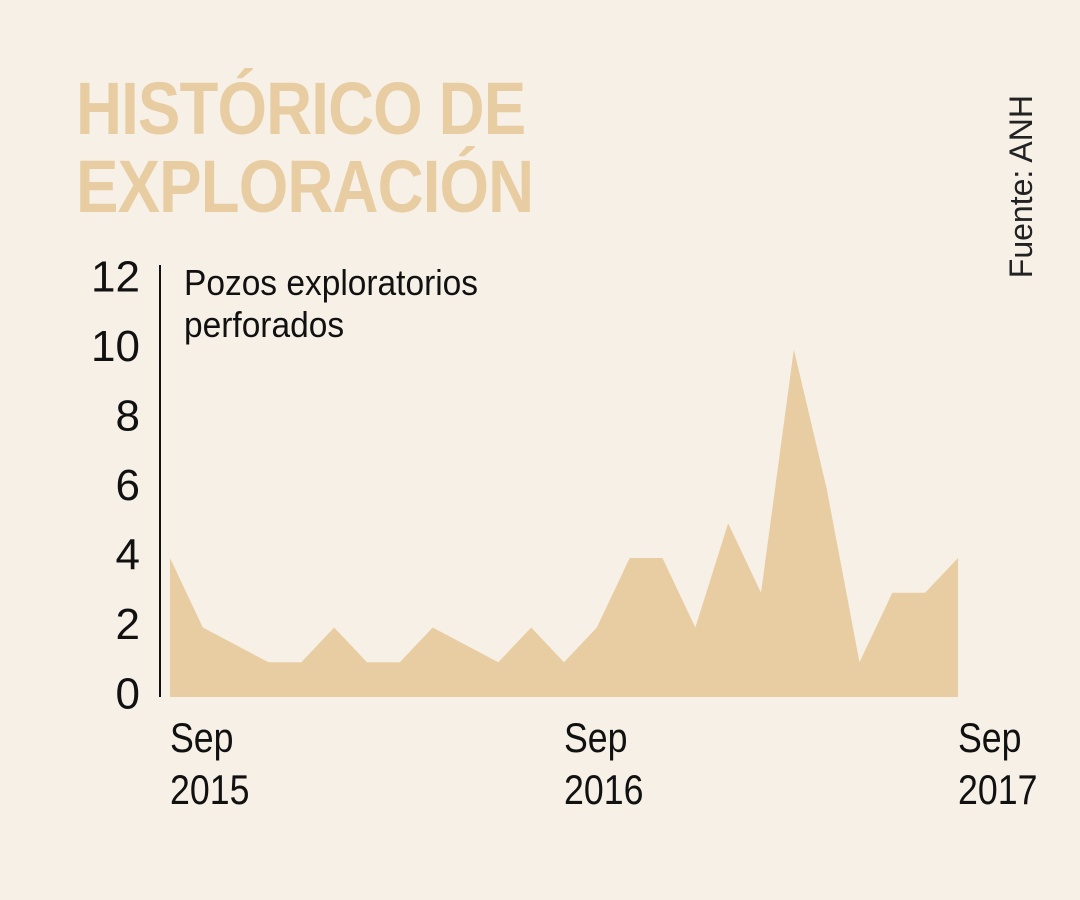  I want to click on chart-title: HISTÓRICO DE EXPLORACIÓN, so click(305, 147).